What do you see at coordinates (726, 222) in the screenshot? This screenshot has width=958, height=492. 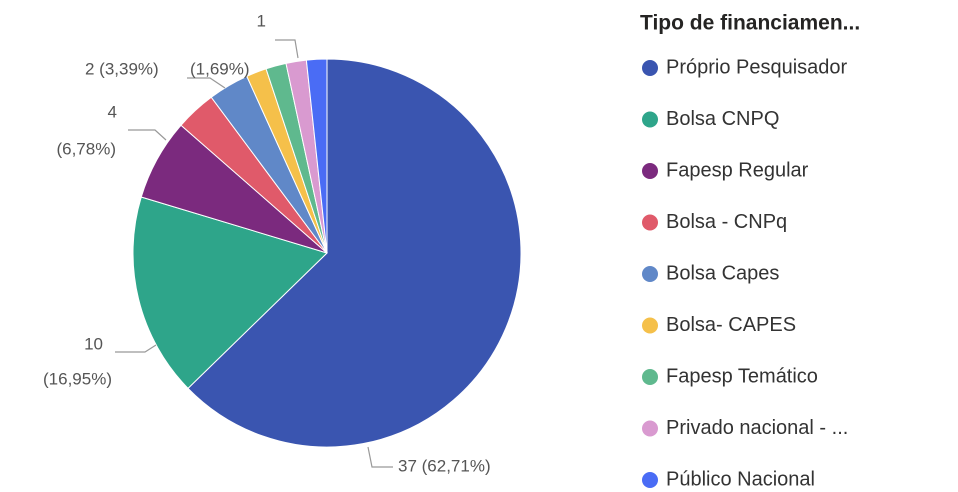 I see `legend-label: Bolsa - CNPq` at bounding box center [726, 222].